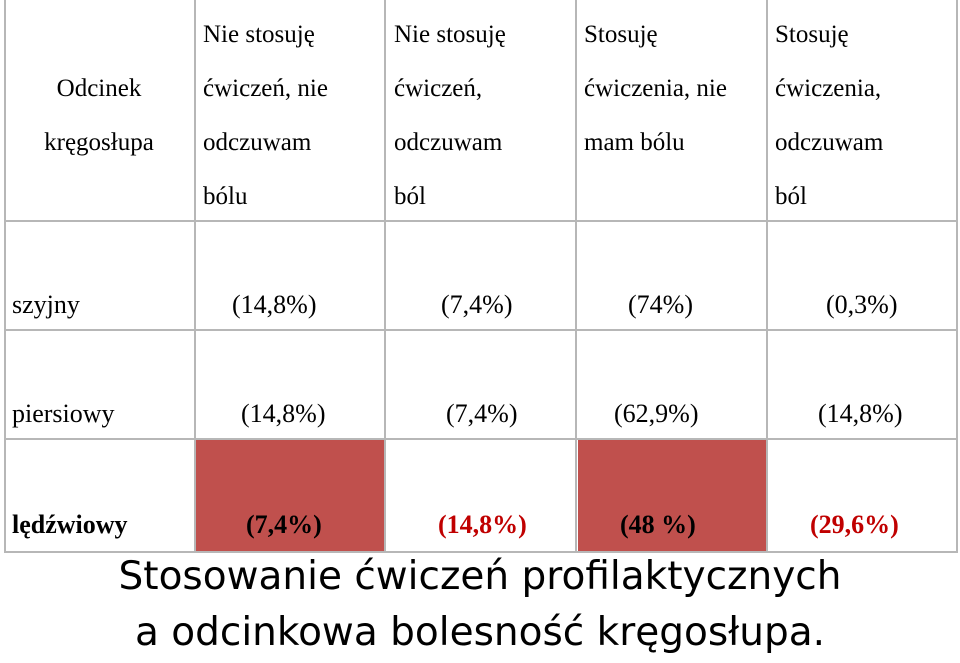 This screenshot has width=960, height=663. What do you see at coordinates (672, 496) in the screenshot?
I see `highlight-cell-ledzwiowy-col3` at bounding box center [672, 496].